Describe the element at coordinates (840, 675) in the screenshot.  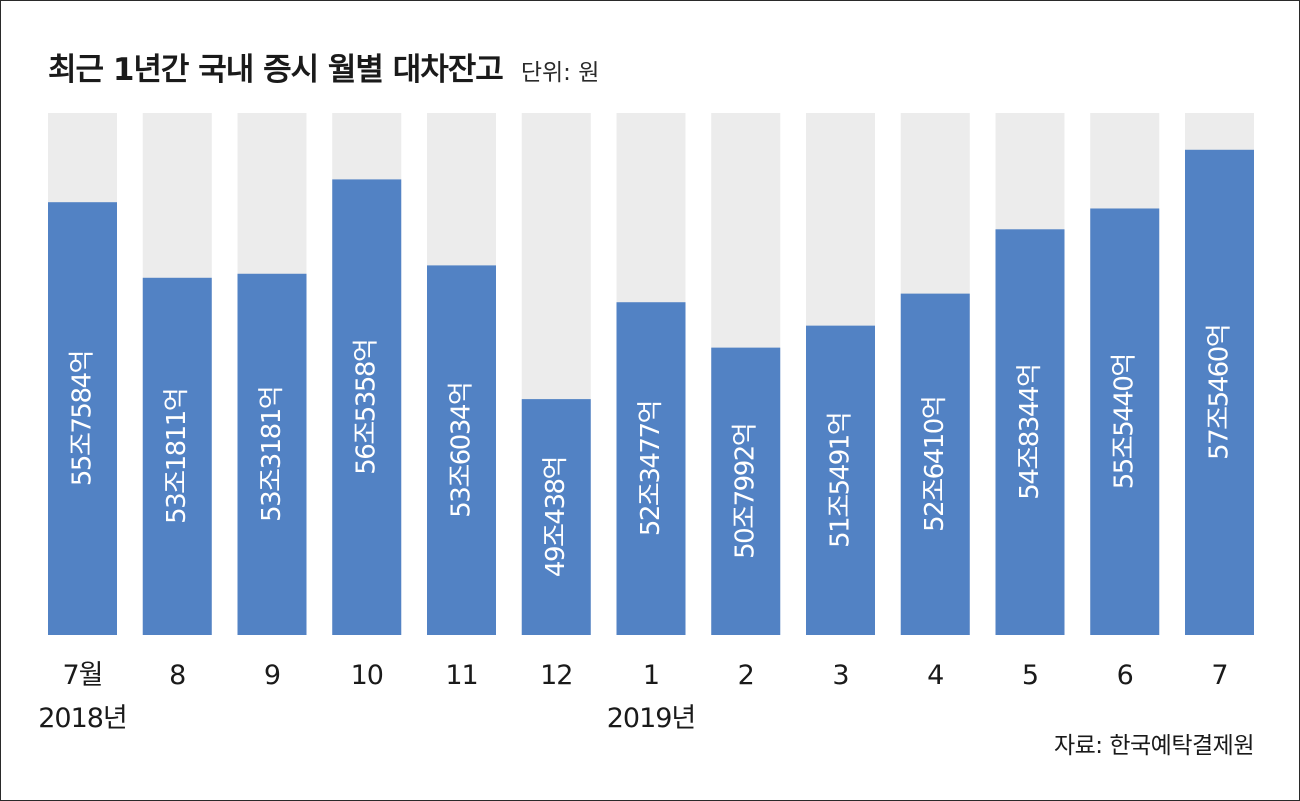
I see `month-tick-label: 3` at that location.